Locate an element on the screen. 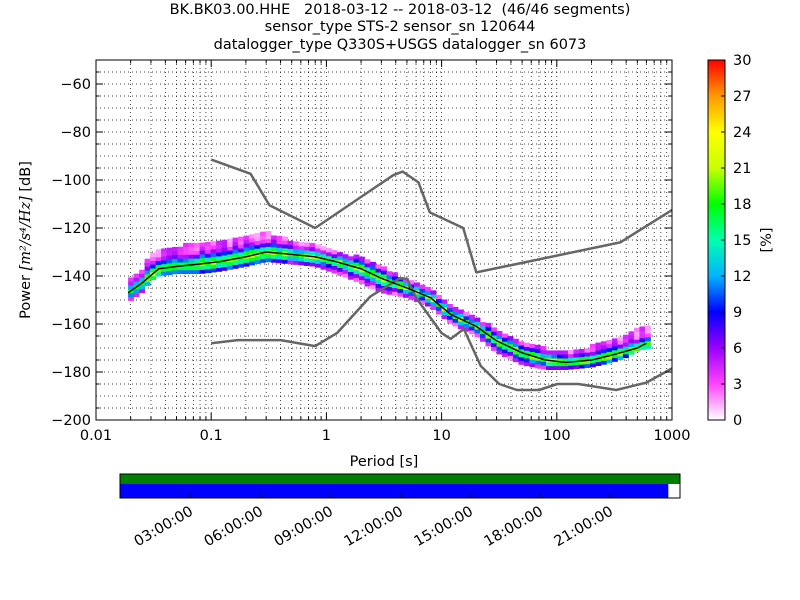 The image size is (800, 600). colorbar-tick-label: 27 is located at coordinates (742, 97).